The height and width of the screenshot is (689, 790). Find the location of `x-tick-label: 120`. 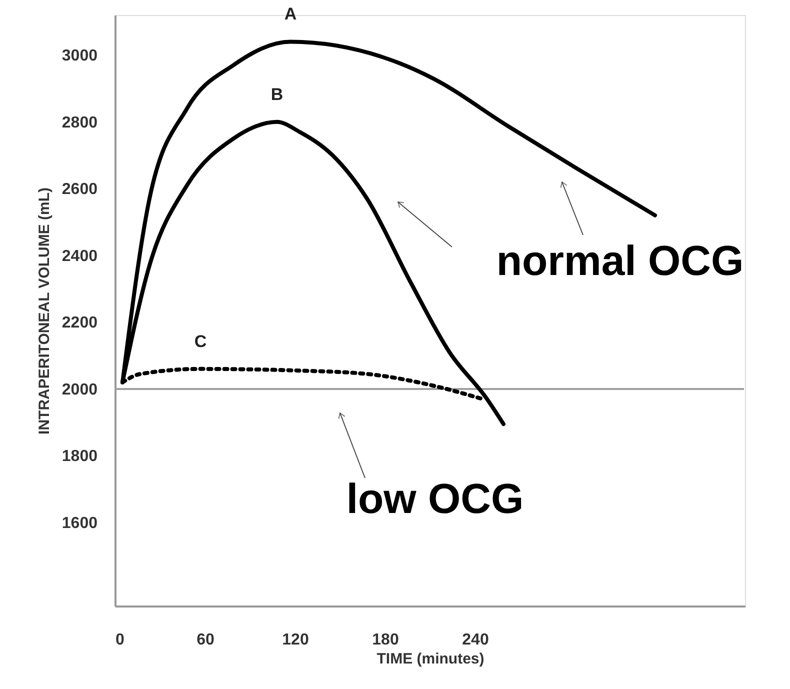

x-tick-label: 120 is located at coordinates (295, 640).